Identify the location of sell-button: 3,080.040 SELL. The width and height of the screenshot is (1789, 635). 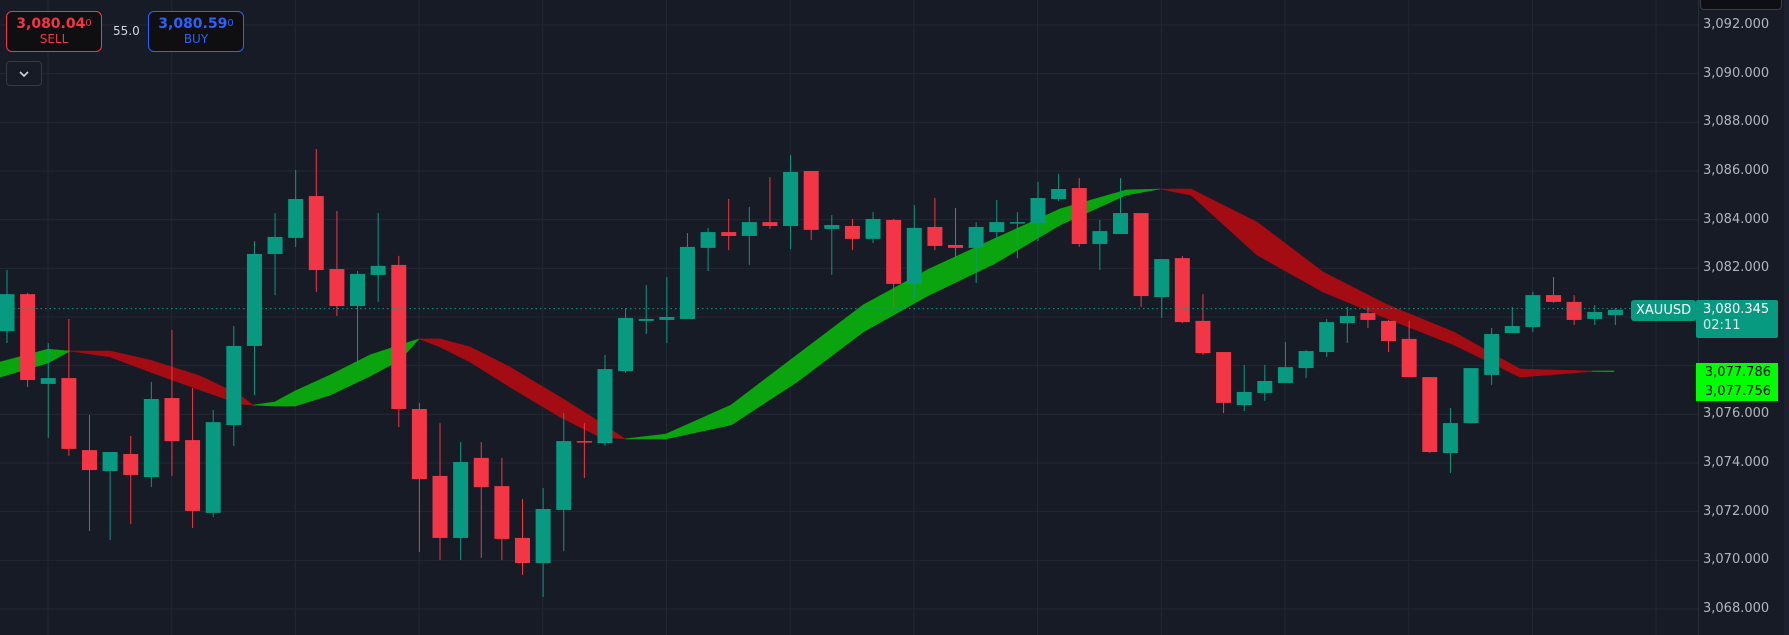
(54, 31).